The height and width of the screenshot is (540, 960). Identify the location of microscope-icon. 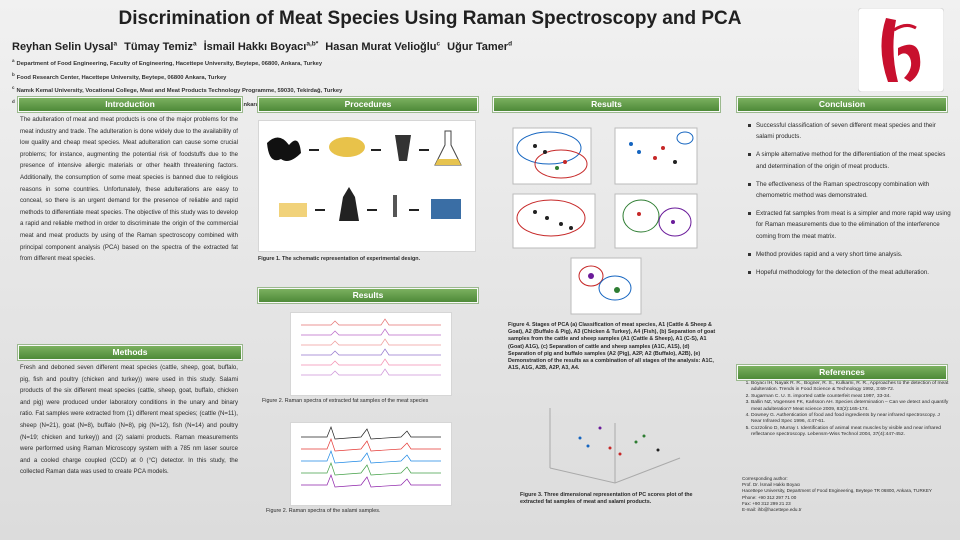
(349, 204).